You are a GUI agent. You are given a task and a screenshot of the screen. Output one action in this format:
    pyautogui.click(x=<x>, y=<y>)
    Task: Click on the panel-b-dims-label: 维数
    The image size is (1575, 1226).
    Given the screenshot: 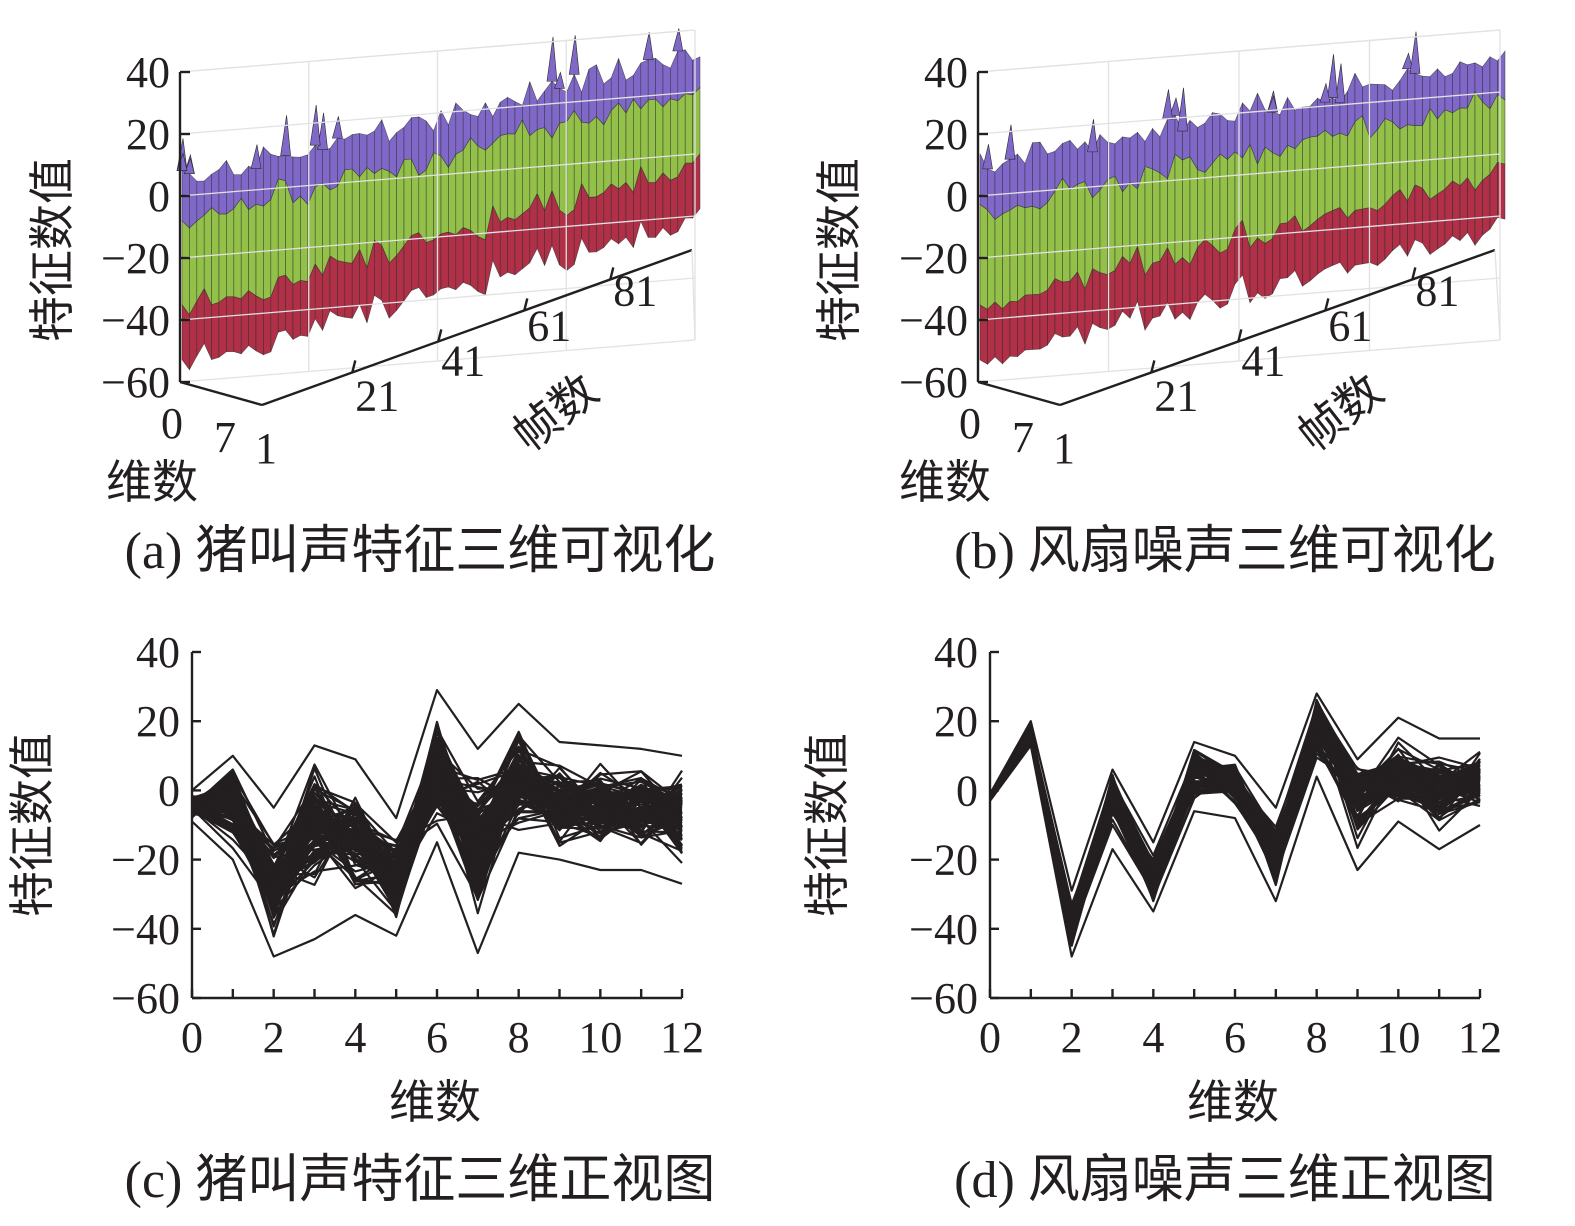 What is the action you would take?
    pyautogui.click(x=945, y=482)
    